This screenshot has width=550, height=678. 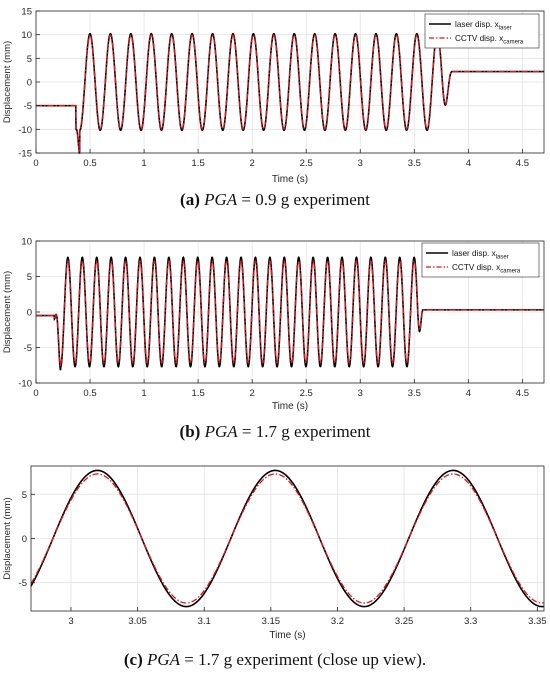 I want to click on x-tick-label: 3.2, so click(x=337, y=621).